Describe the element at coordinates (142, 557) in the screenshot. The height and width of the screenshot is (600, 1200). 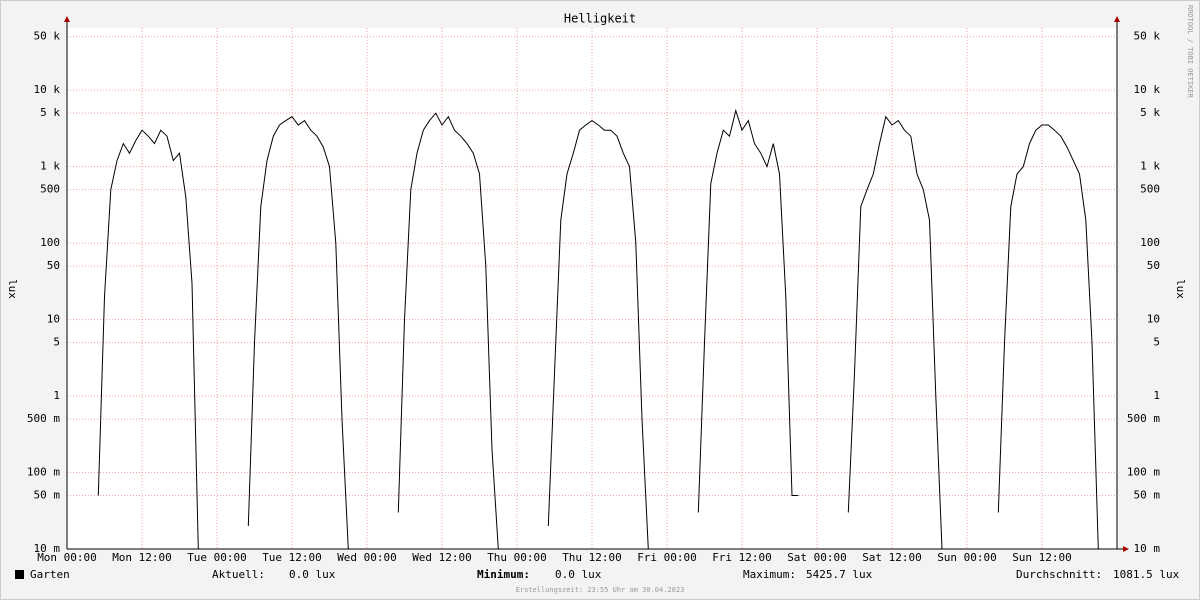
I see `x-tick-label: Mon 12:00` at that location.